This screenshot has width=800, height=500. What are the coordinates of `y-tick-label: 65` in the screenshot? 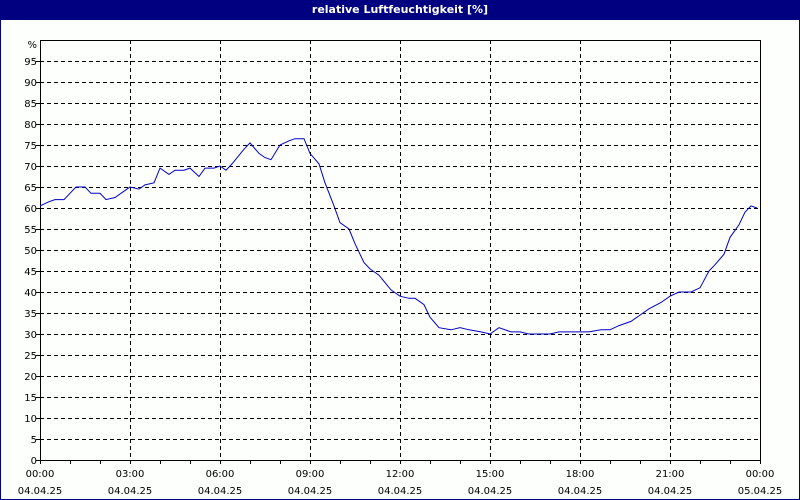 It's located at (30, 188).